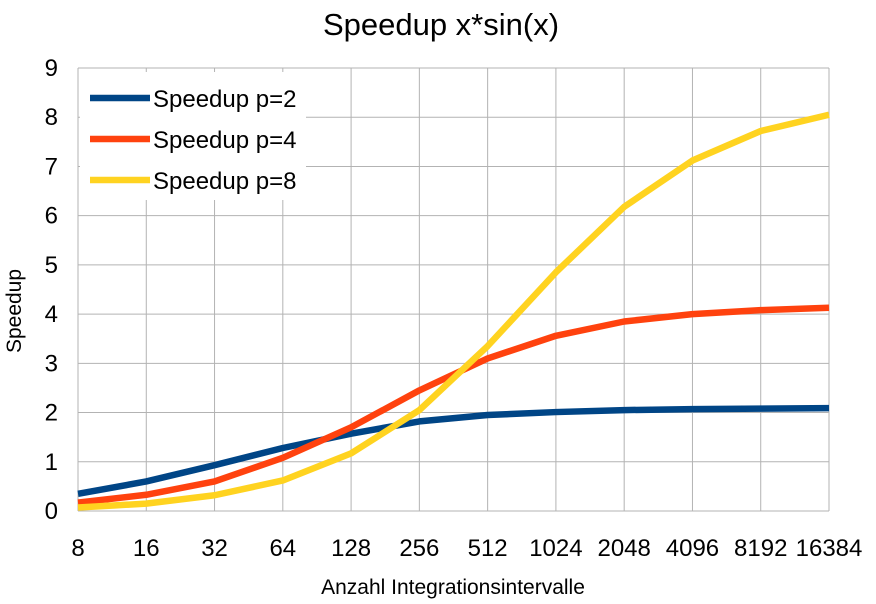 The width and height of the screenshot is (876, 604). Describe the element at coordinates (224, 181) in the screenshot. I see `legend-label: Speedup p=8` at that location.